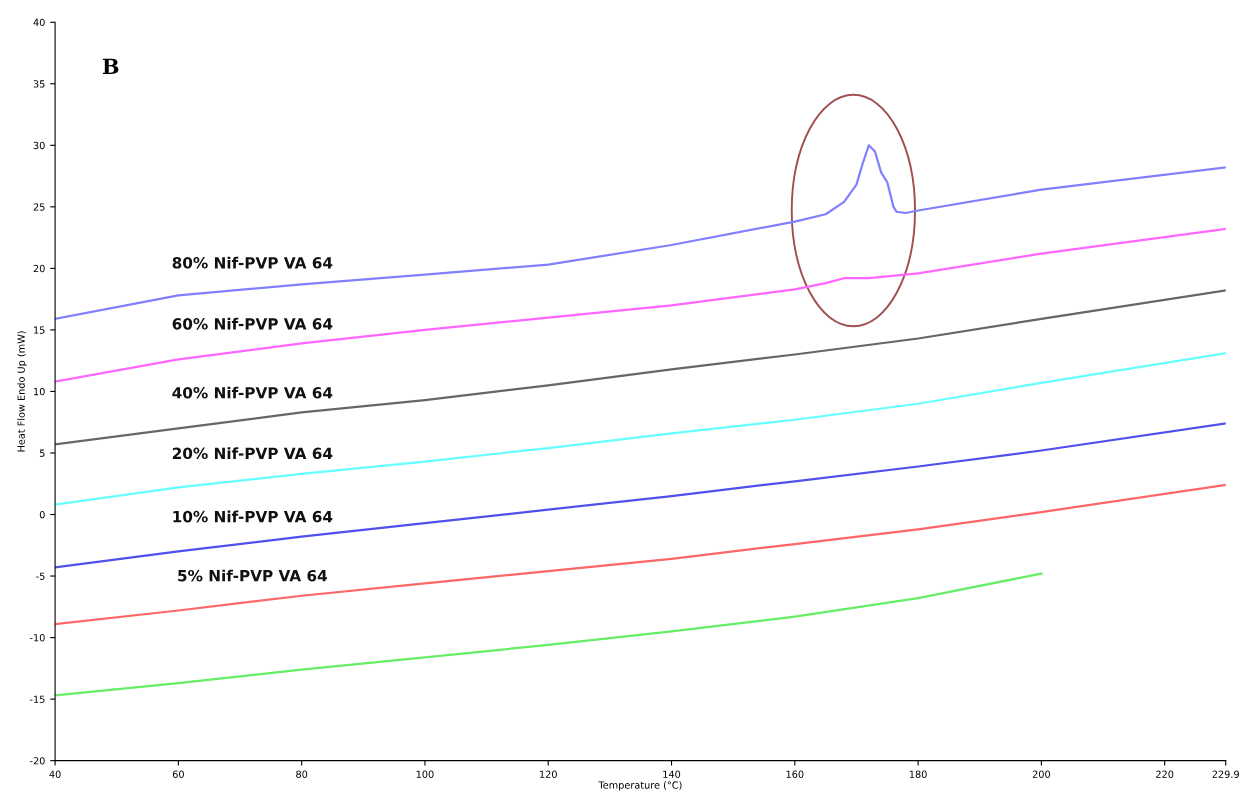 The width and height of the screenshot is (1252, 794). What do you see at coordinates (22, 391) in the screenshot?
I see `y-axis-title: Heat Flow Endo Up (mW)` at bounding box center [22, 391].